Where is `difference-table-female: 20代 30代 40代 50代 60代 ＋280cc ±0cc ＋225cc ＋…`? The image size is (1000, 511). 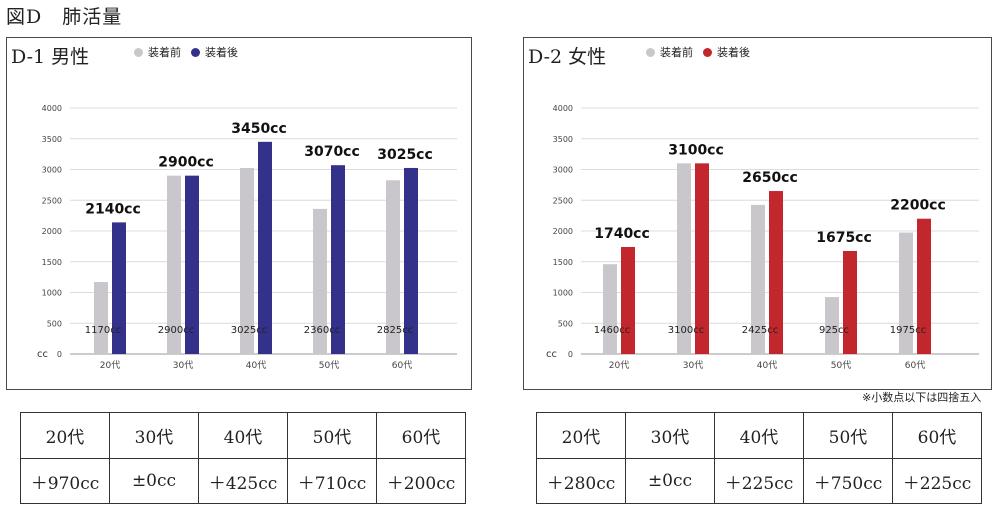
difference-table-female: 20代 30代 40代 50代 60代 ＋280cc ±0cc ＋225cc ＋… is located at coordinates (759, 458).